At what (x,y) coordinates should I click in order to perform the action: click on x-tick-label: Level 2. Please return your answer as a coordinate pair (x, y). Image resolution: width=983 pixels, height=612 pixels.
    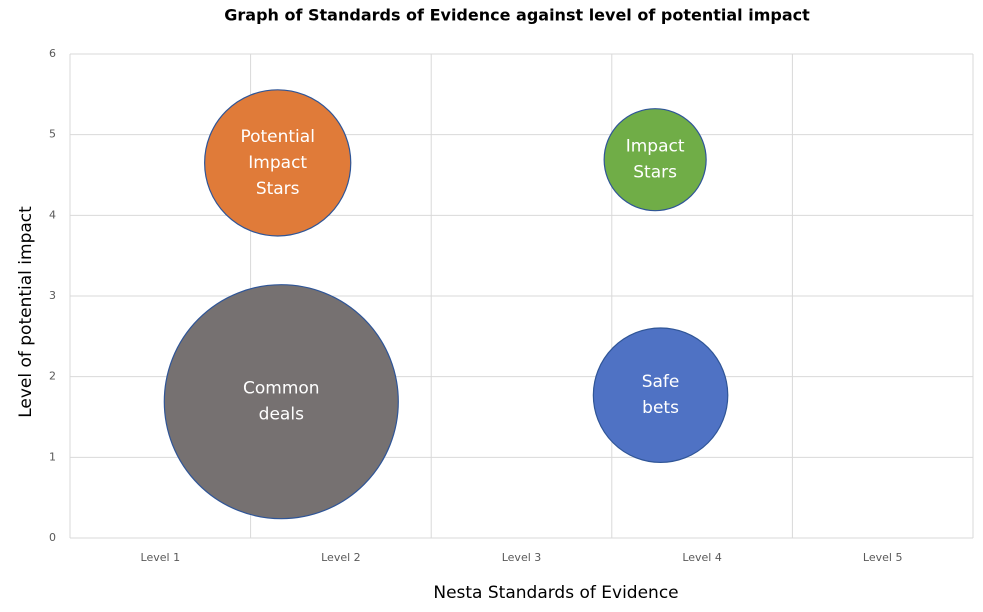
    Looking at the image, I should click on (341, 557).